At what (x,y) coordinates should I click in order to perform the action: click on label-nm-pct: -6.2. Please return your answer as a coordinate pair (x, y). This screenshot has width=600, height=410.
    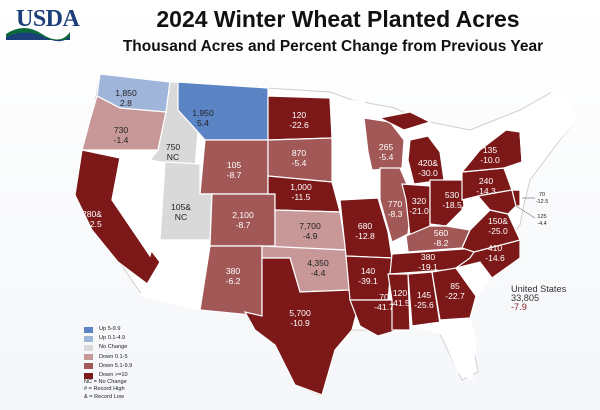
    Looking at the image, I should click on (233, 281).